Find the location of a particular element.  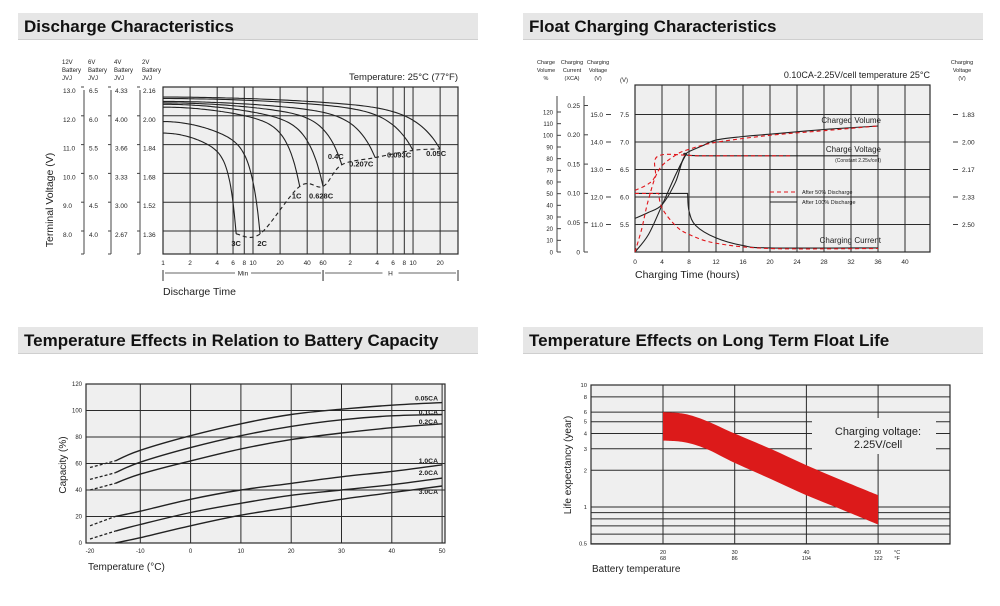

y-tick-label: 80 is located at coordinates (78, 438).